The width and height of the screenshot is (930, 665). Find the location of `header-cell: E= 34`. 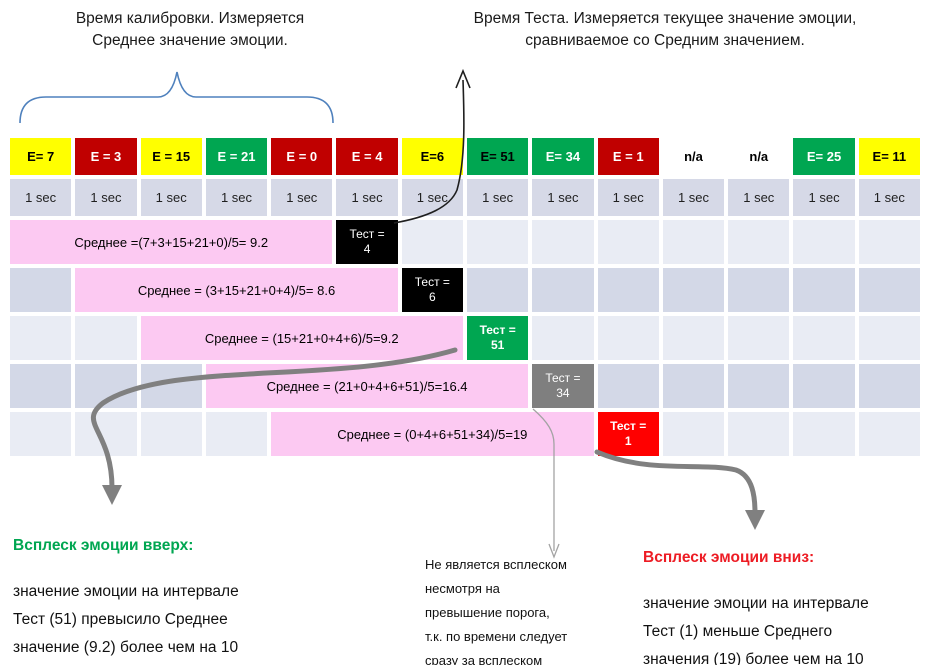

header-cell: E= 34 is located at coordinates (563, 156).